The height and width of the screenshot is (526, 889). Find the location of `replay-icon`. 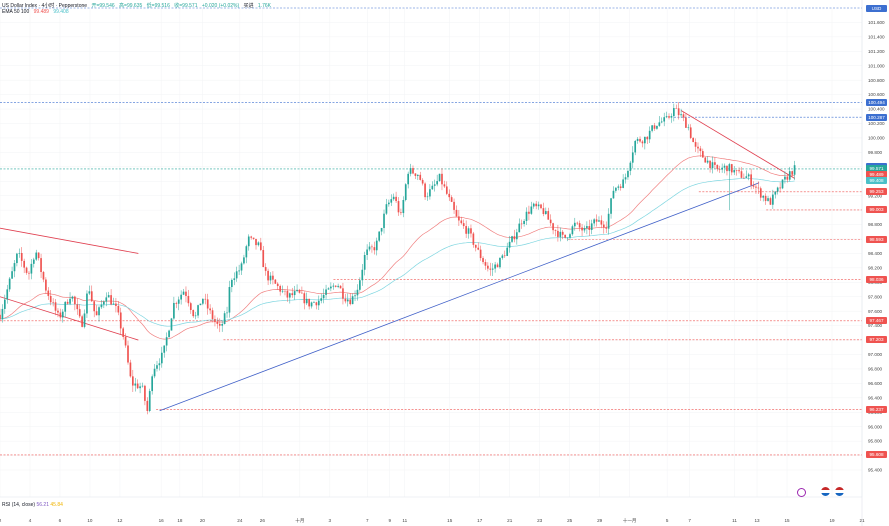

replay-icon is located at coordinates (801, 492).